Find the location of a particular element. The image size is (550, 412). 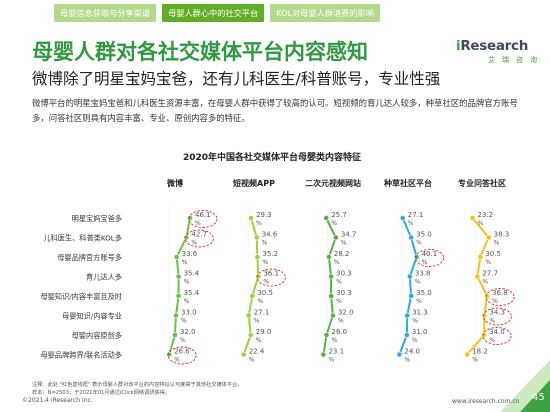

series-header: 种草社区平台 is located at coordinates (407, 183).